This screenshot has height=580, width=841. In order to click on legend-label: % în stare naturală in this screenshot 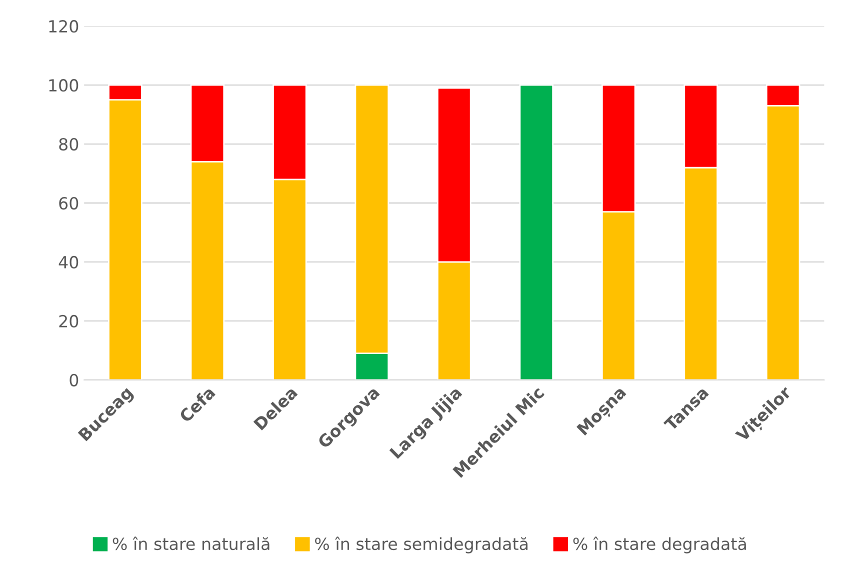, I will do `click(191, 543)`.